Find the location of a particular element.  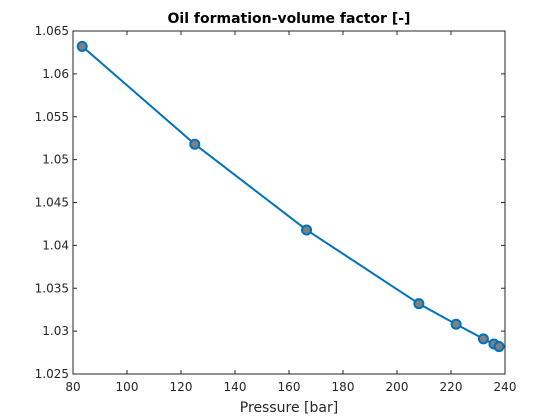

chart-title: Oil formation-volume factor [-] is located at coordinates (289, 19).